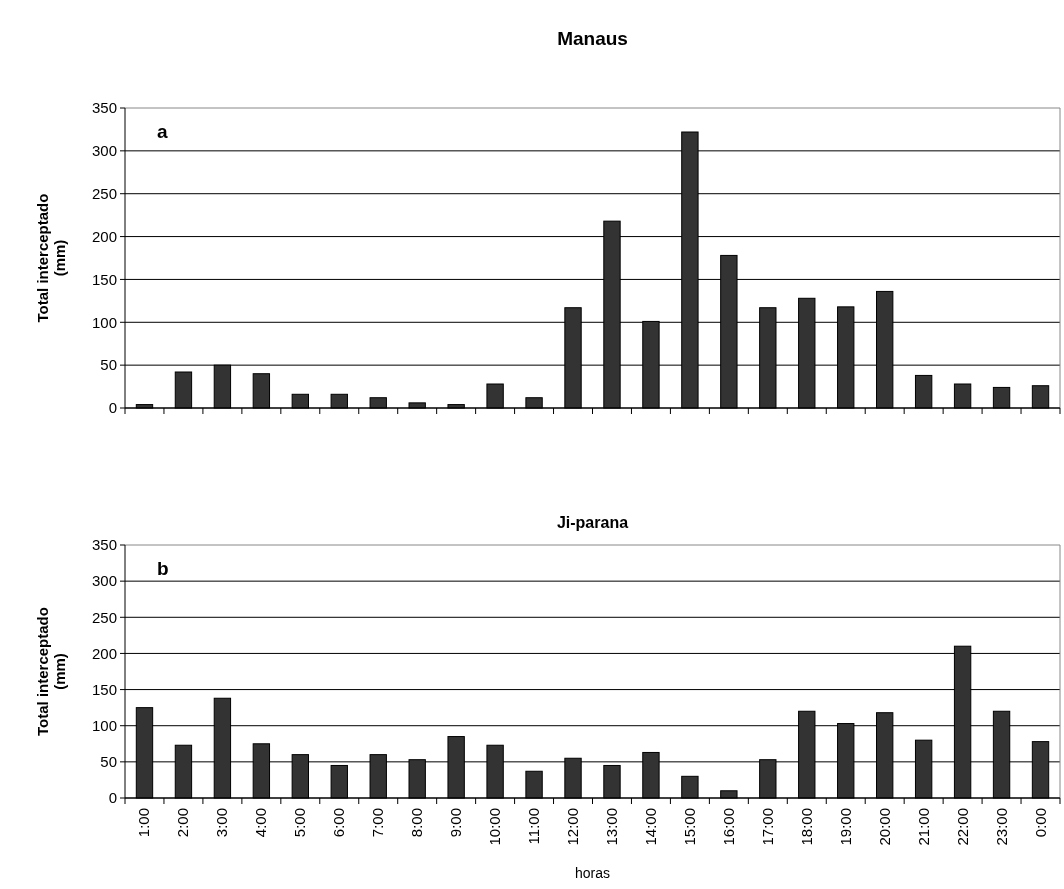 Image resolution: width=1064 pixels, height=889 pixels. What do you see at coordinates (573, 827) in the screenshot?
I see `x-tick-label: 12:00` at bounding box center [573, 827].